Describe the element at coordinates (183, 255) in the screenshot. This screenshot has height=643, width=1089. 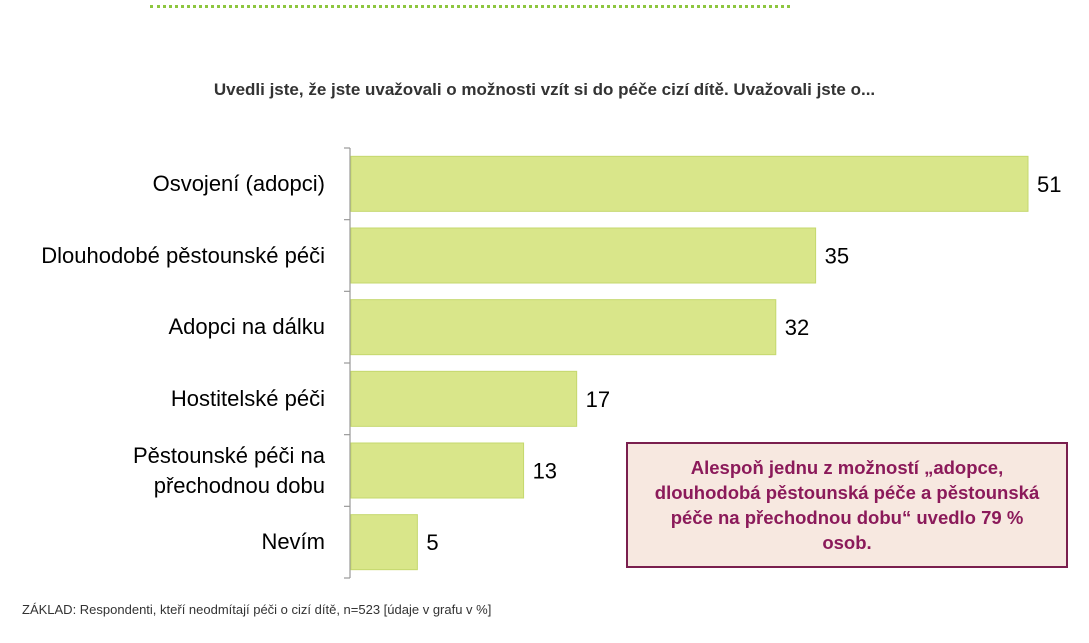
I see `category-label: Dlouhodobé pěstounské péči` at that location.